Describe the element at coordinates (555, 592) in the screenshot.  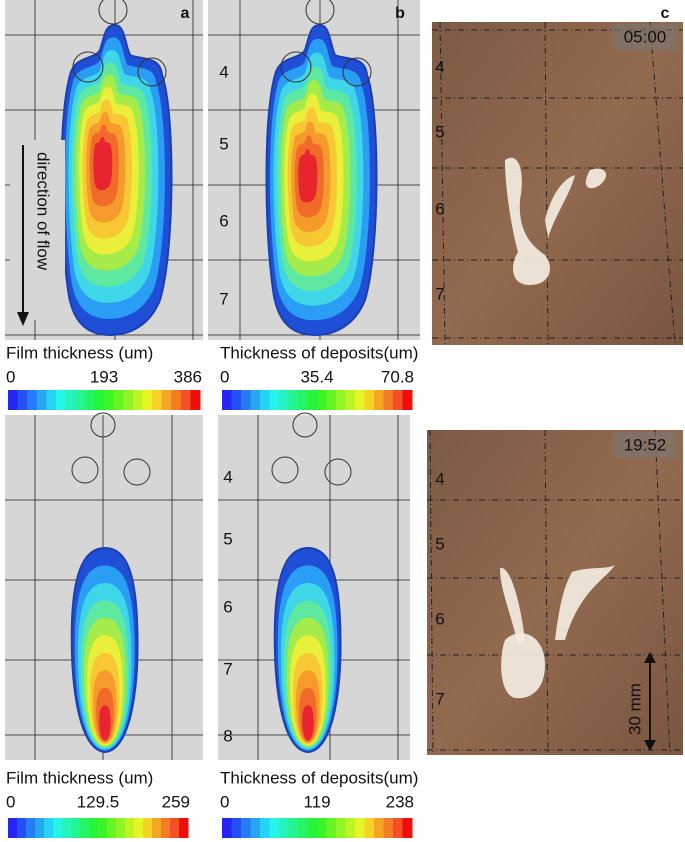
I see `photo` at that location.